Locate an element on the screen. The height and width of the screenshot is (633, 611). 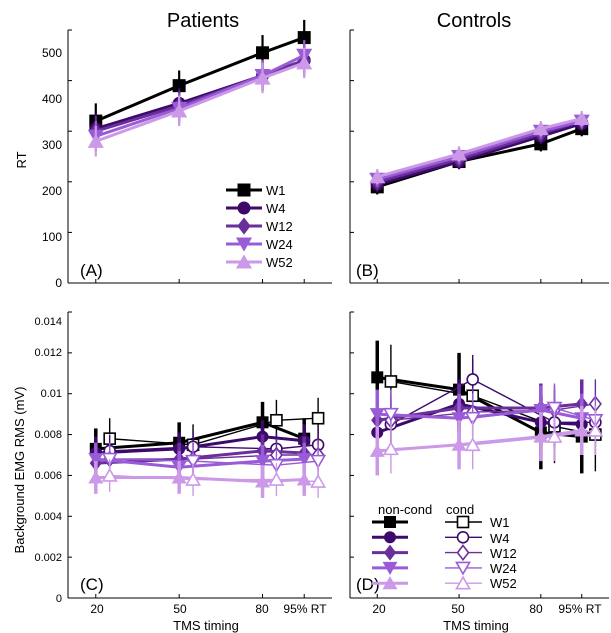
legend-d-c-marker-w12 is located at coordinates (463, 553).